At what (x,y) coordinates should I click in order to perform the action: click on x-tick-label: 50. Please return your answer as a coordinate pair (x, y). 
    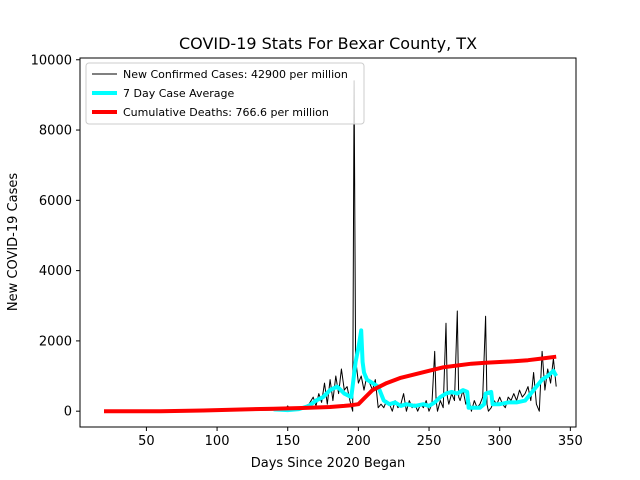
    Looking at the image, I should click on (146, 441).